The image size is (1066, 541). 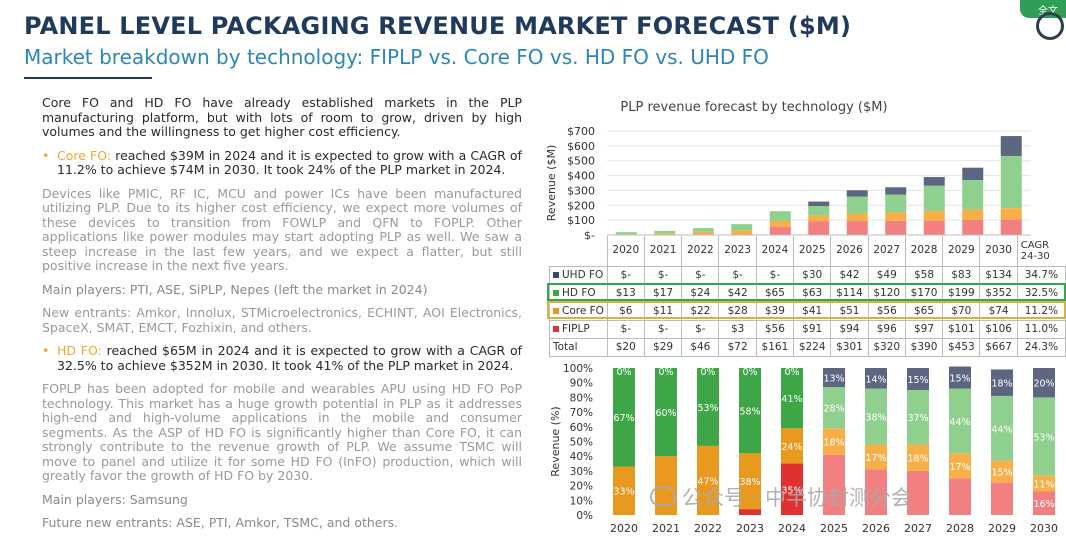 What do you see at coordinates (665, 413) in the screenshot?
I see `data-label: 60%` at bounding box center [665, 413].